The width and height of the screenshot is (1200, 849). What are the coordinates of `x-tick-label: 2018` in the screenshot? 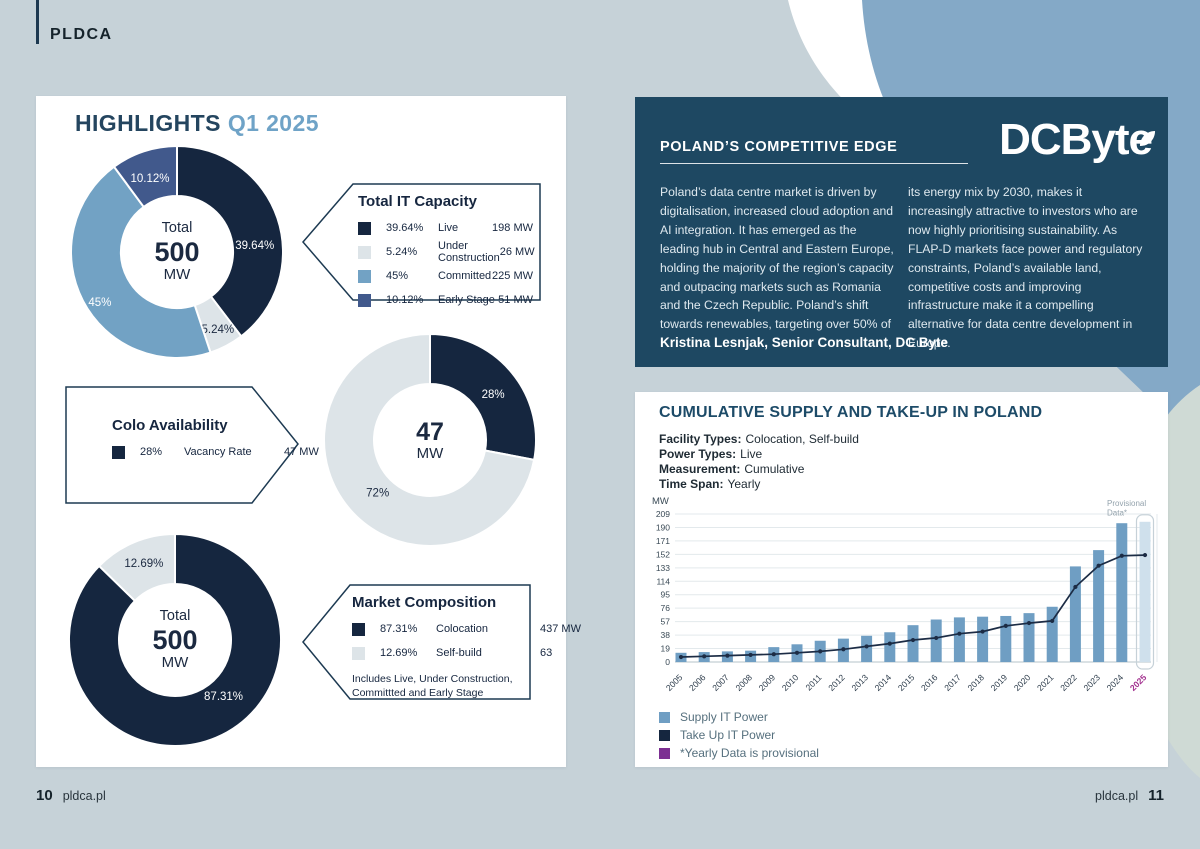 It's located at (975, 682).